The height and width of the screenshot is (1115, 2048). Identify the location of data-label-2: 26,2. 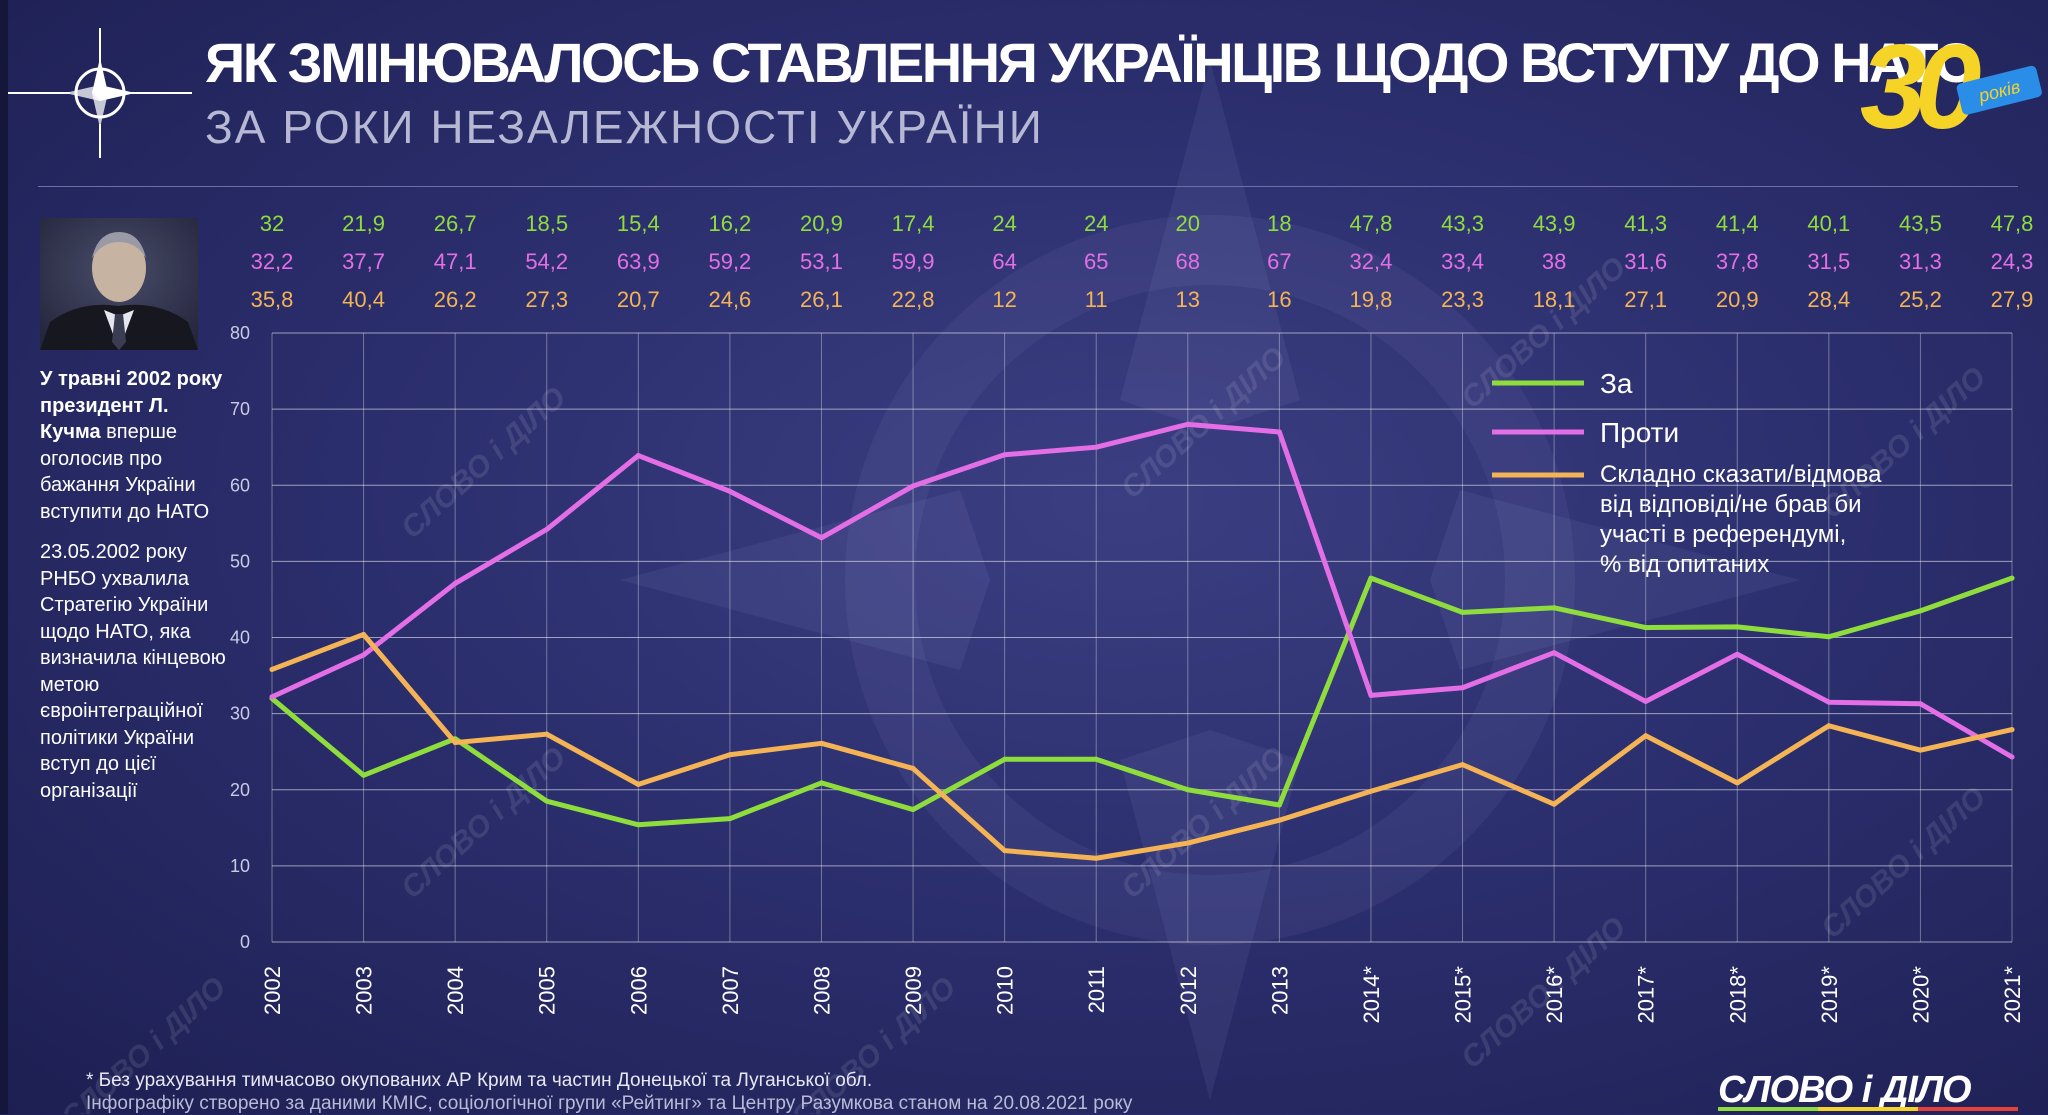
(455, 299).